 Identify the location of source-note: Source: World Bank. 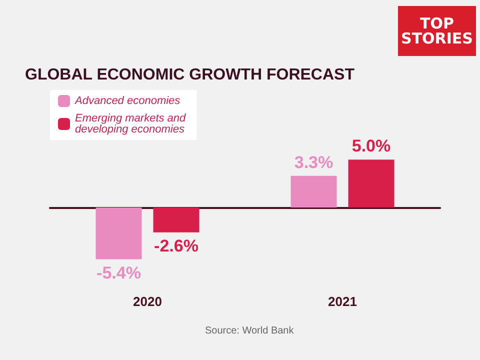
(250, 331).